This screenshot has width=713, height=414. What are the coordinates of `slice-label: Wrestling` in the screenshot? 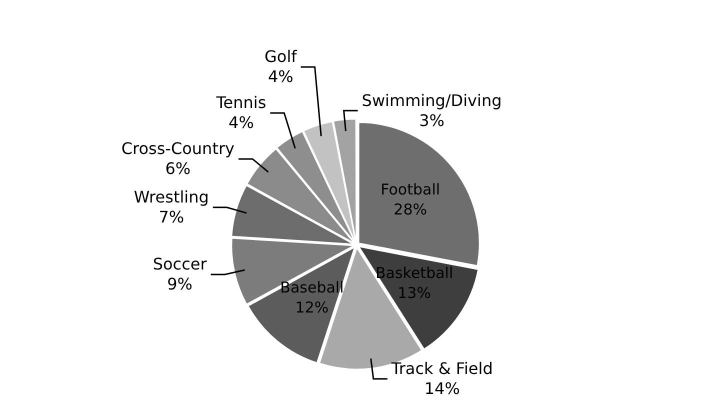 It's located at (171, 197).